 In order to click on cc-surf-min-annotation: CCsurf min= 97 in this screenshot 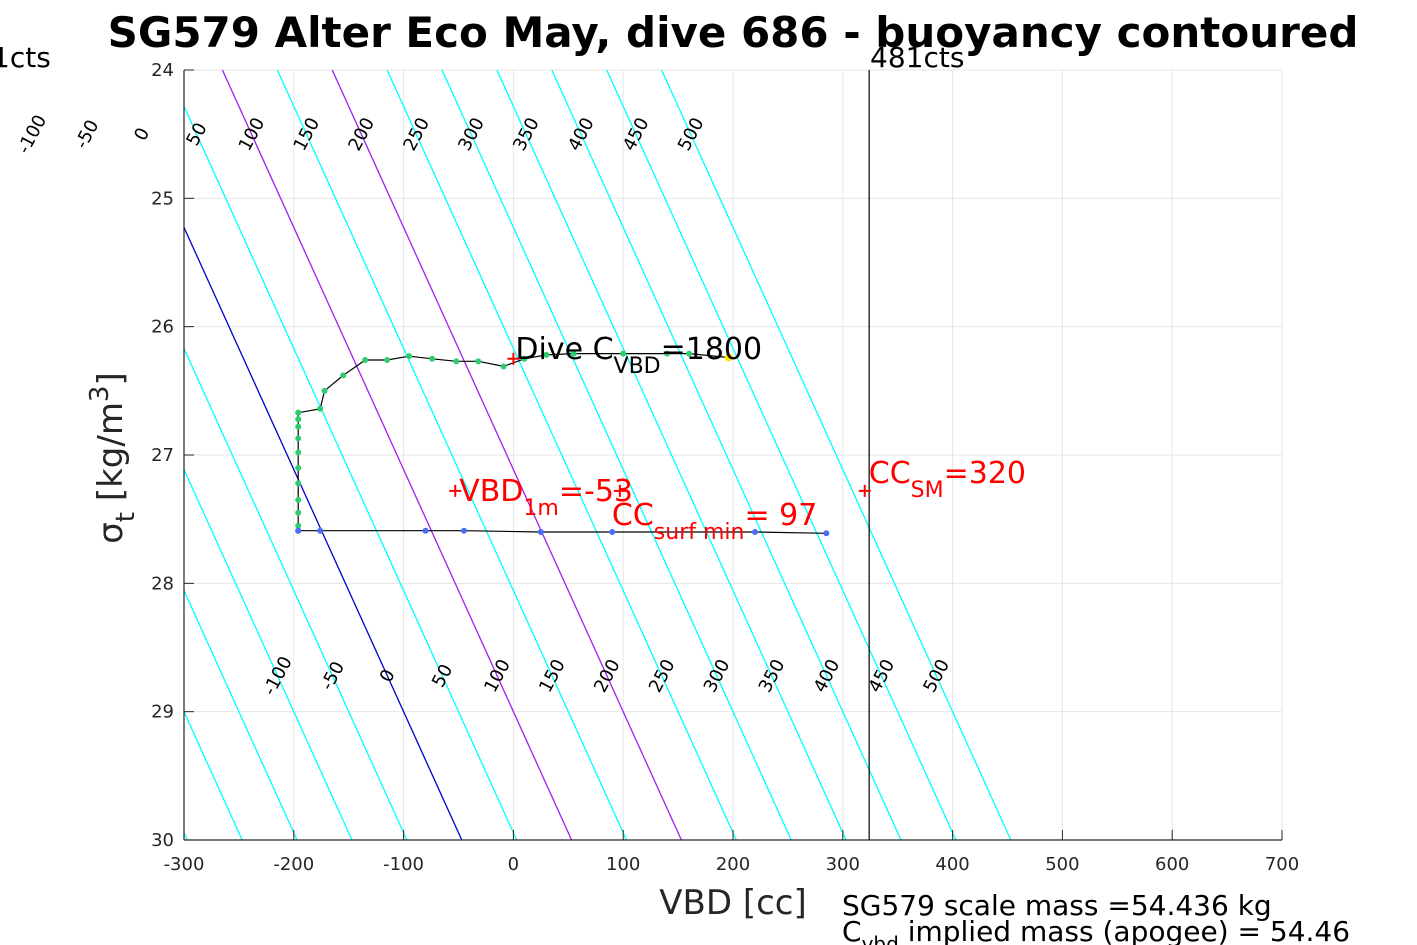, I will do `click(714, 521)`.